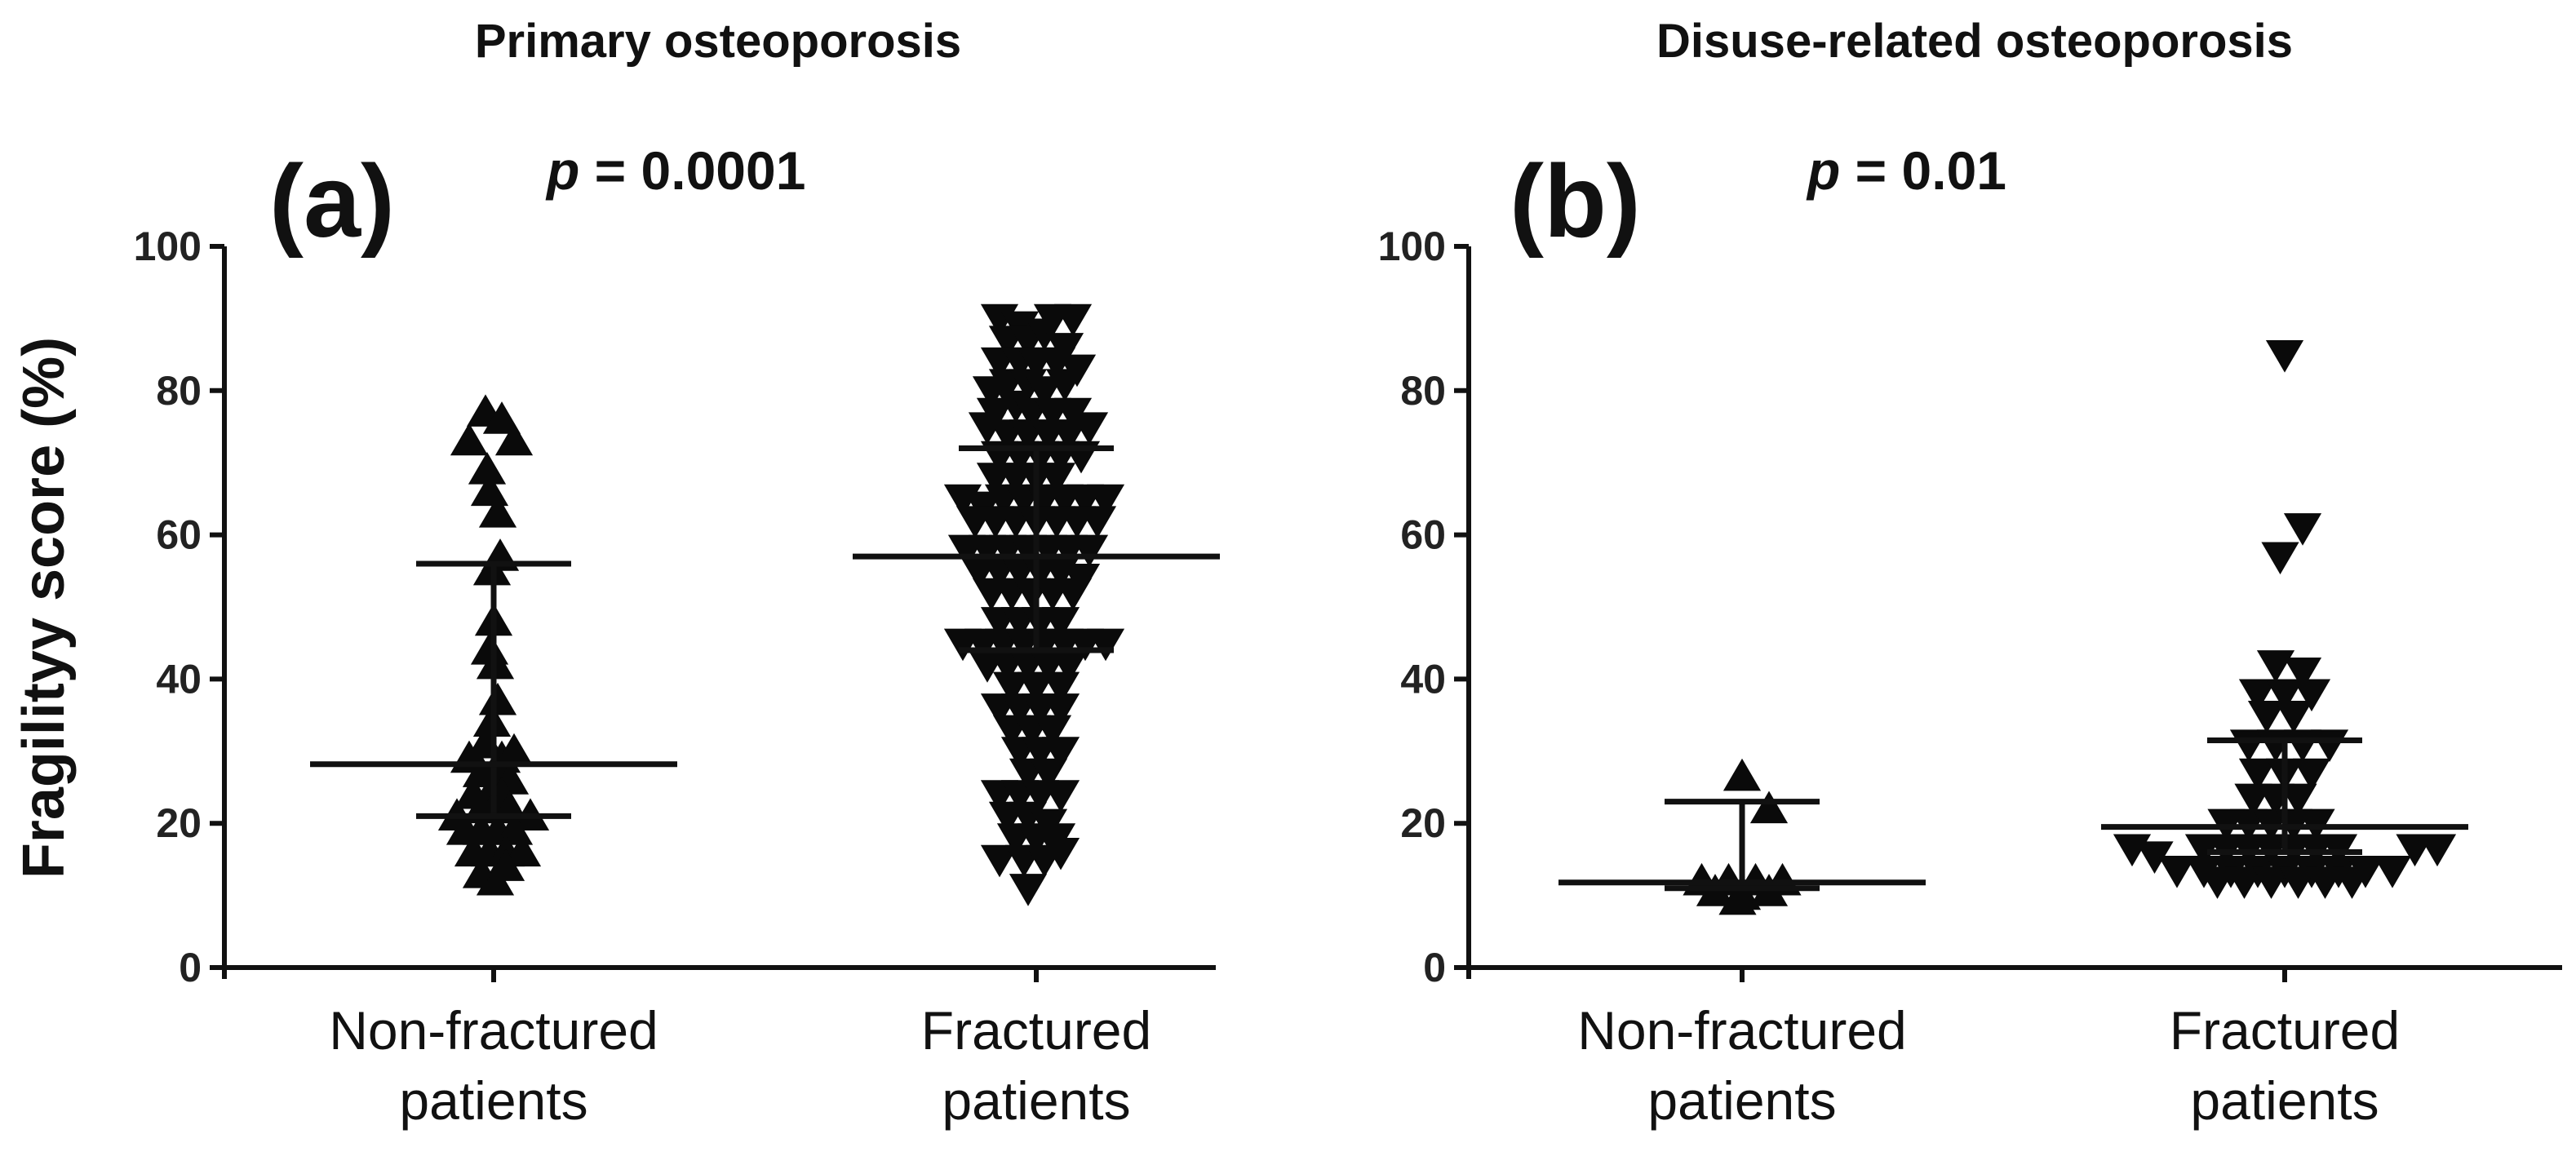  I want to click on panel-b-y-tick-label: 40, so click(1423, 679).